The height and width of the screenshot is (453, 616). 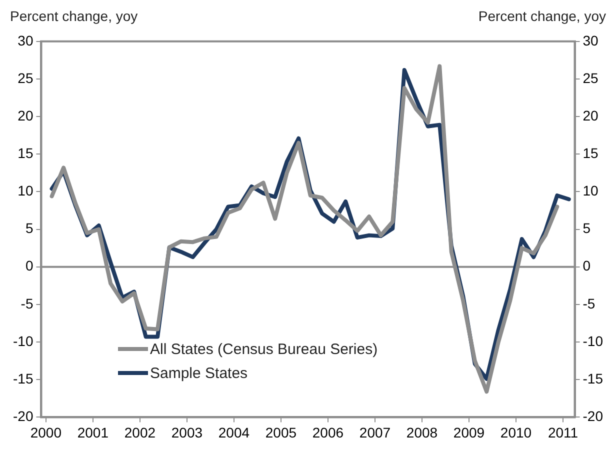 I want to click on y2-tick-label: -5, so click(x=589, y=303).